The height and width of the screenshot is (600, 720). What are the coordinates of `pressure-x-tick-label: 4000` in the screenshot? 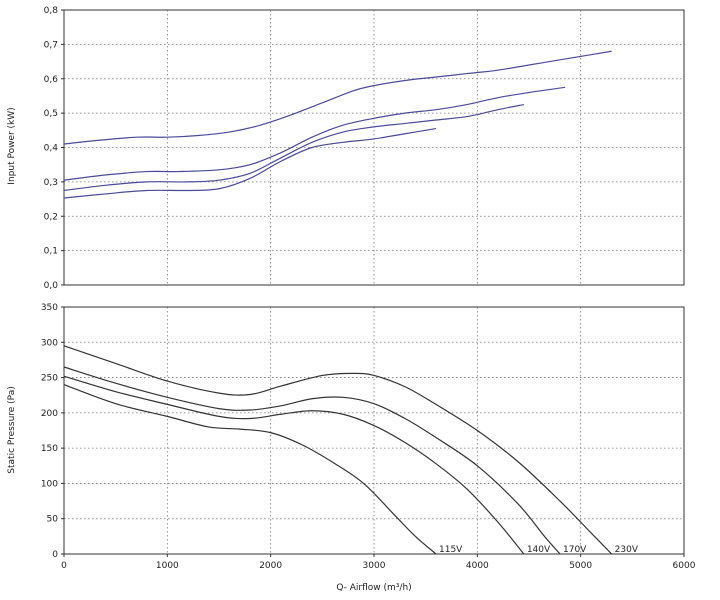 It's located at (477, 566).